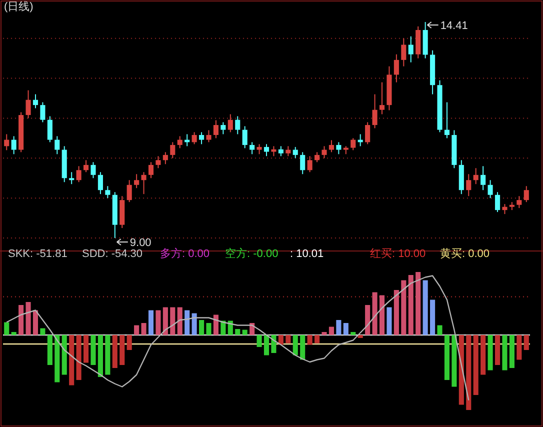  What do you see at coordinates (19, 6) in the screenshot?
I see `chart-title: (日线)` at bounding box center [19, 6].